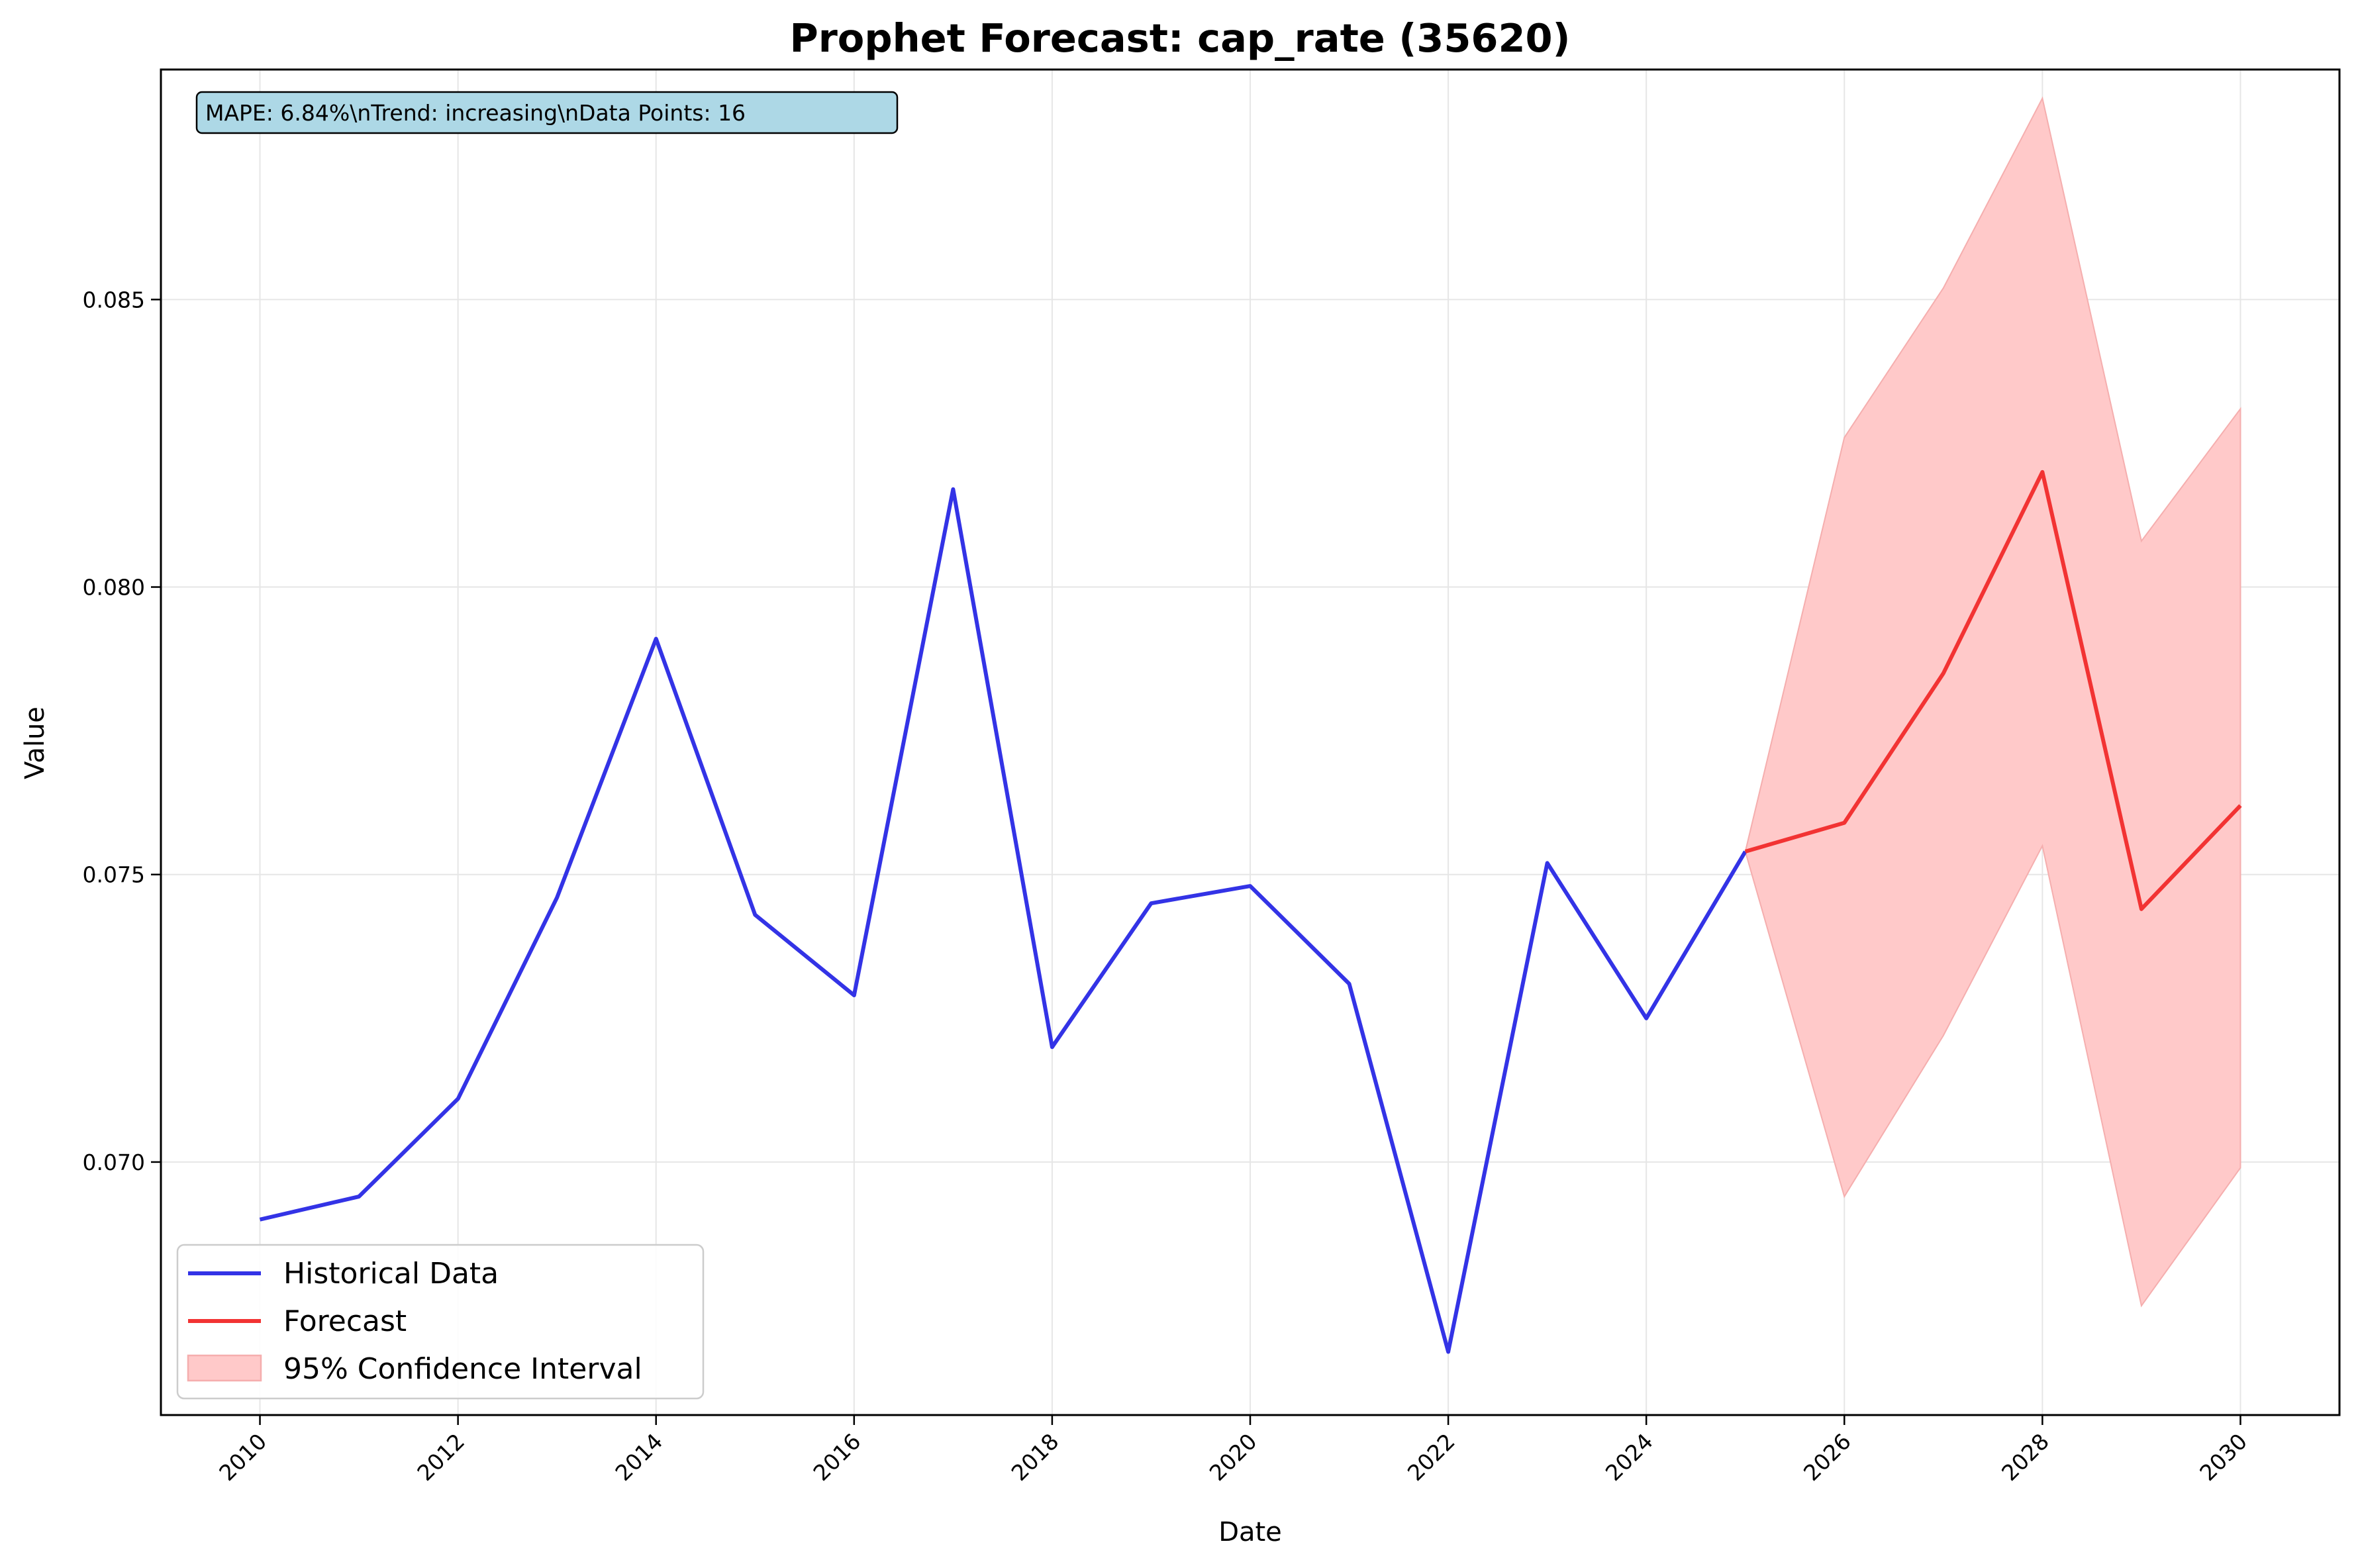 This screenshot has width=2360, height=1568. What do you see at coordinates (35, 743) in the screenshot?
I see `y-axis-label: Value` at bounding box center [35, 743].